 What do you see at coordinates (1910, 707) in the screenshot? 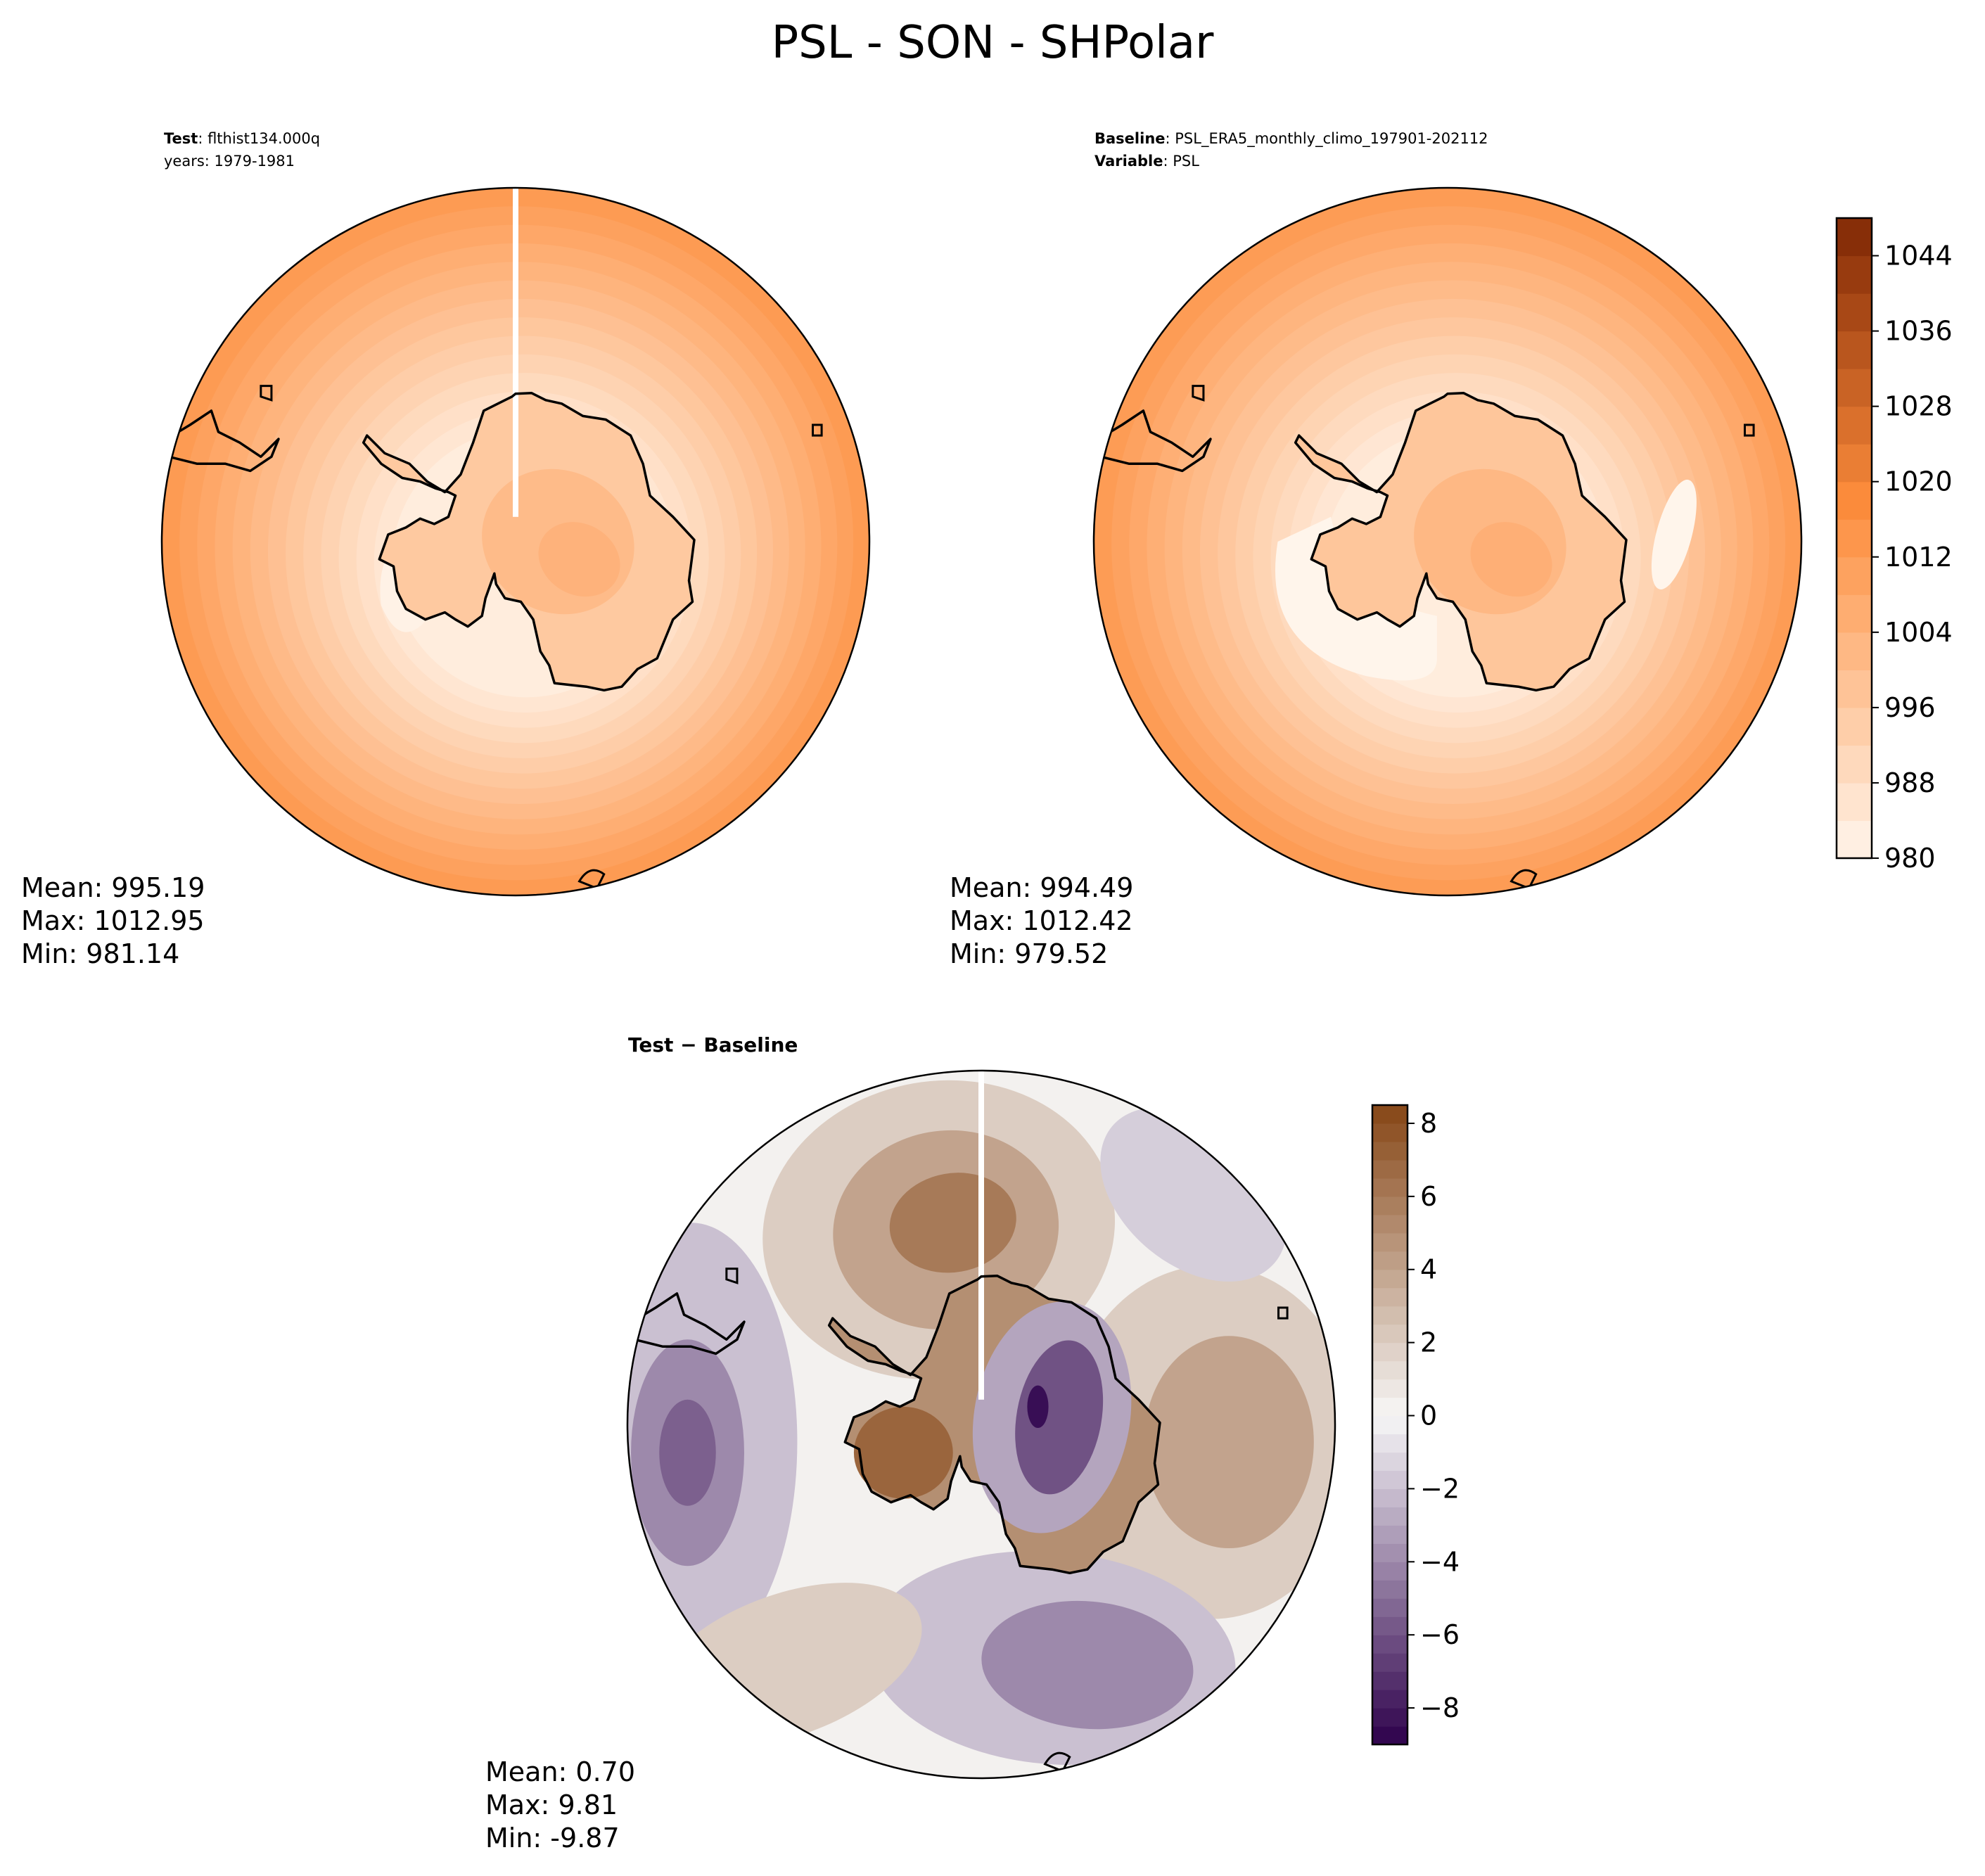
I see `colorbar-tick-label: 996` at bounding box center [1910, 707].